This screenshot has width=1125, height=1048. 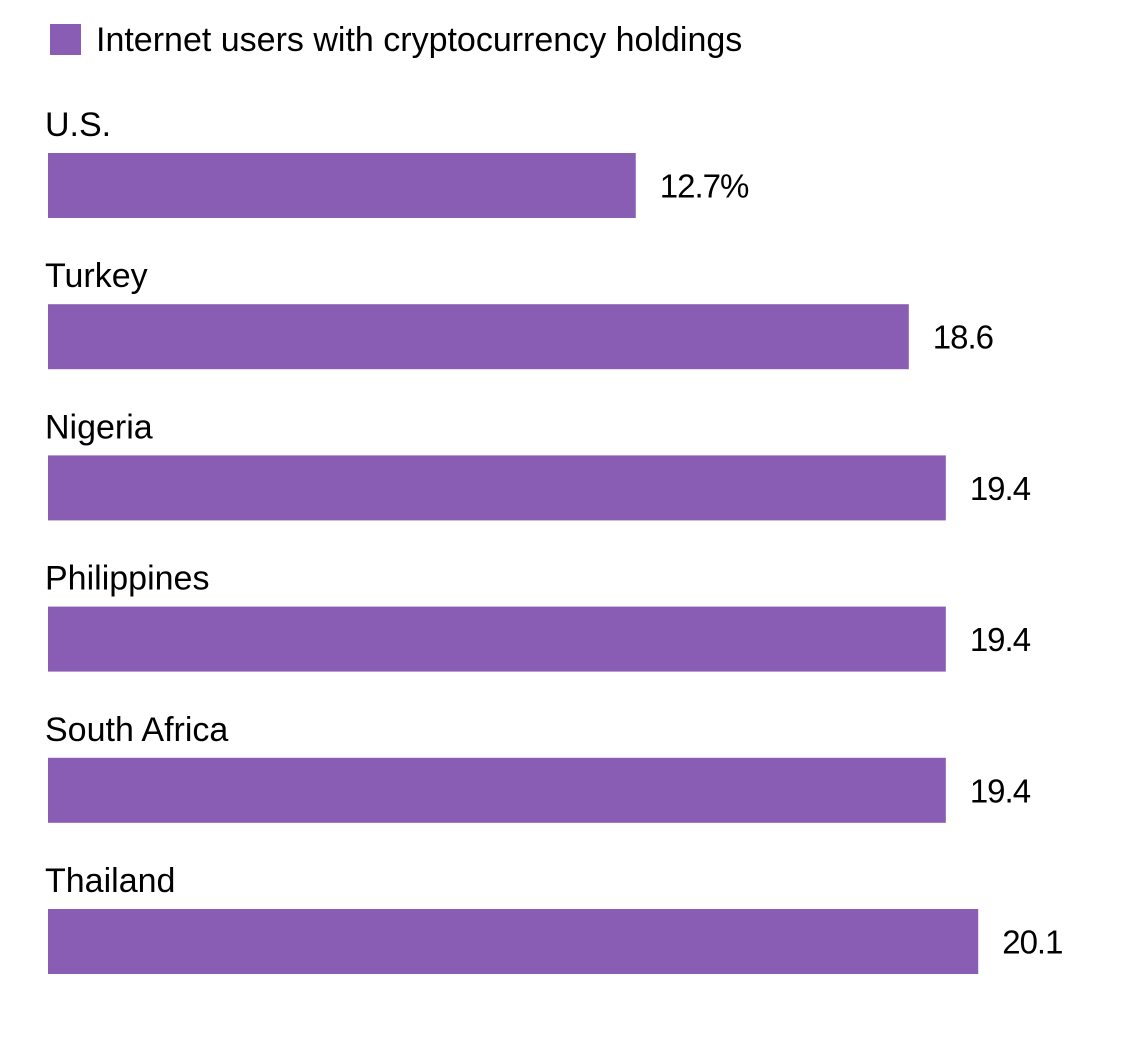 What do you see at coordinates (704, 186) in the screenshot?
I see `data-label: 12.7%` at bounding box center [704, 186].